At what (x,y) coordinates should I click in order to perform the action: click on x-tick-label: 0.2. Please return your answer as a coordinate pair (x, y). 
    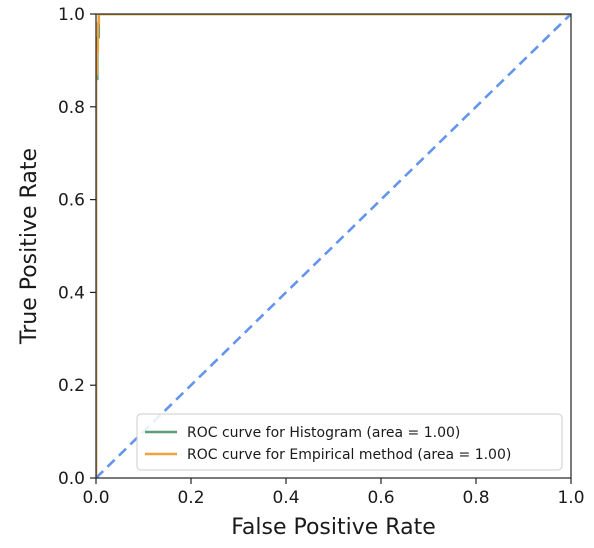
    Looking at the image, I should click on (190, 498).